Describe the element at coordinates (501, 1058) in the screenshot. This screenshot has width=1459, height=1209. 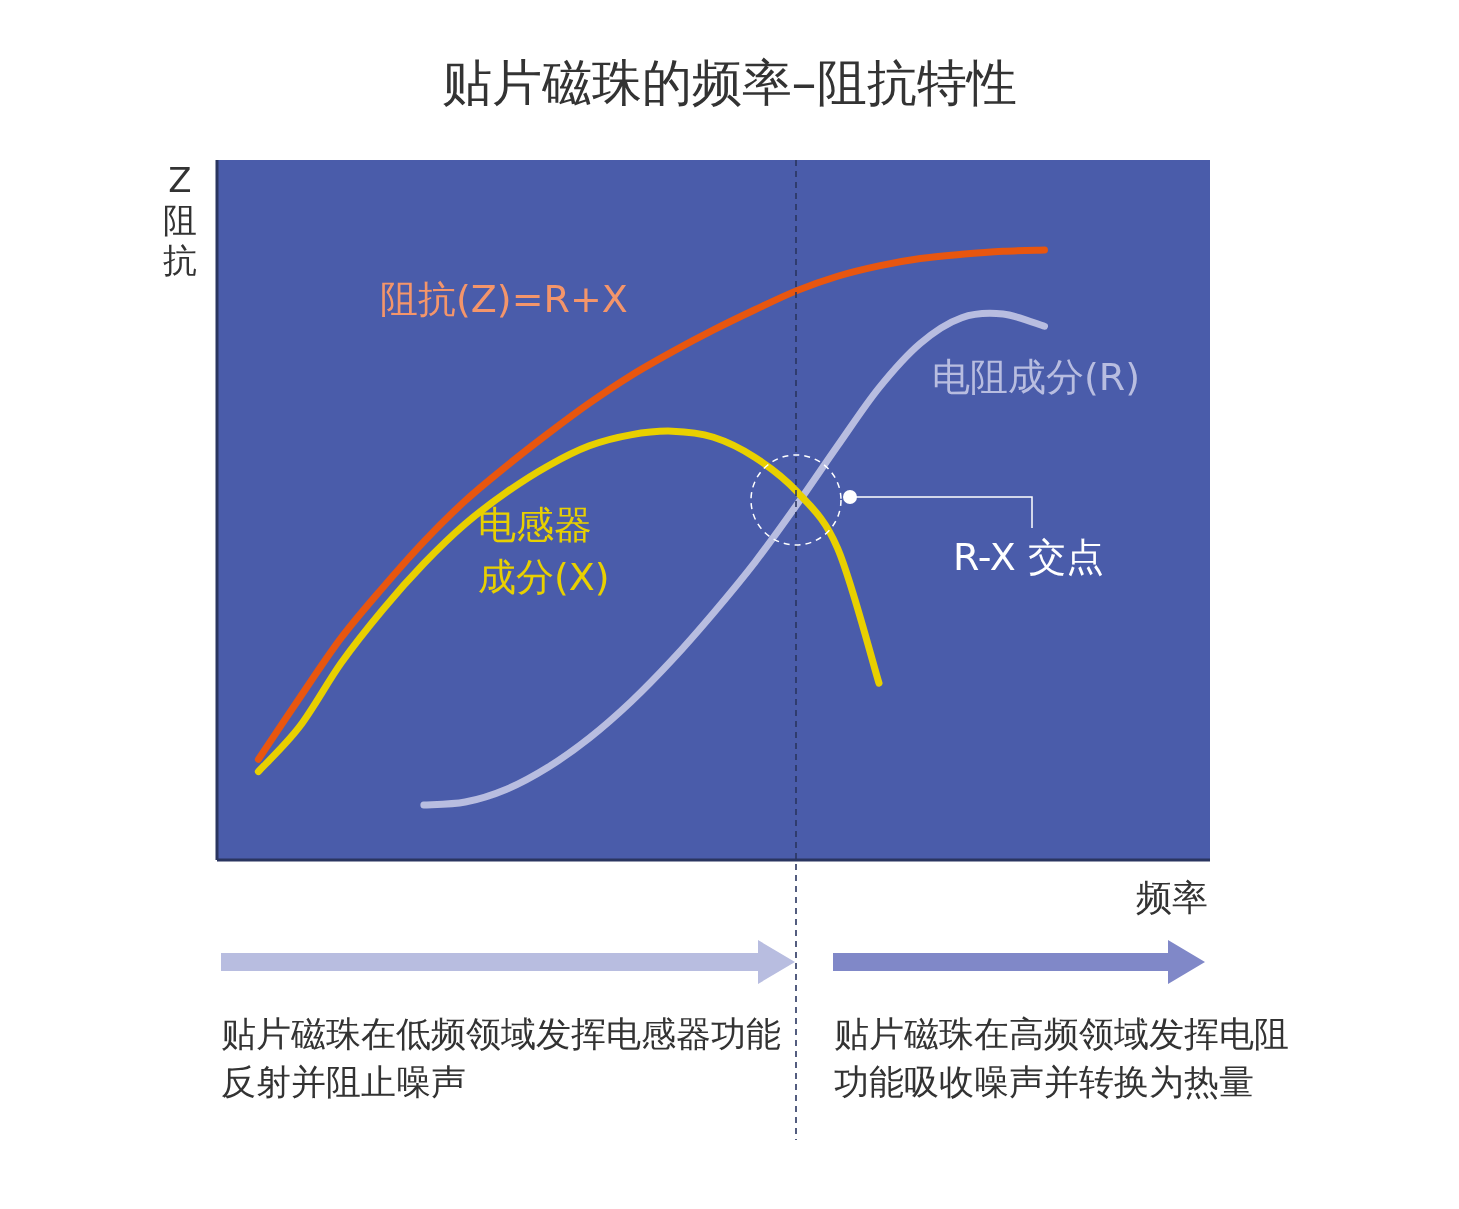
I see `text: 贴片磁珠在低频领域发挥电感器功能反射并阻止噪声` at that location.